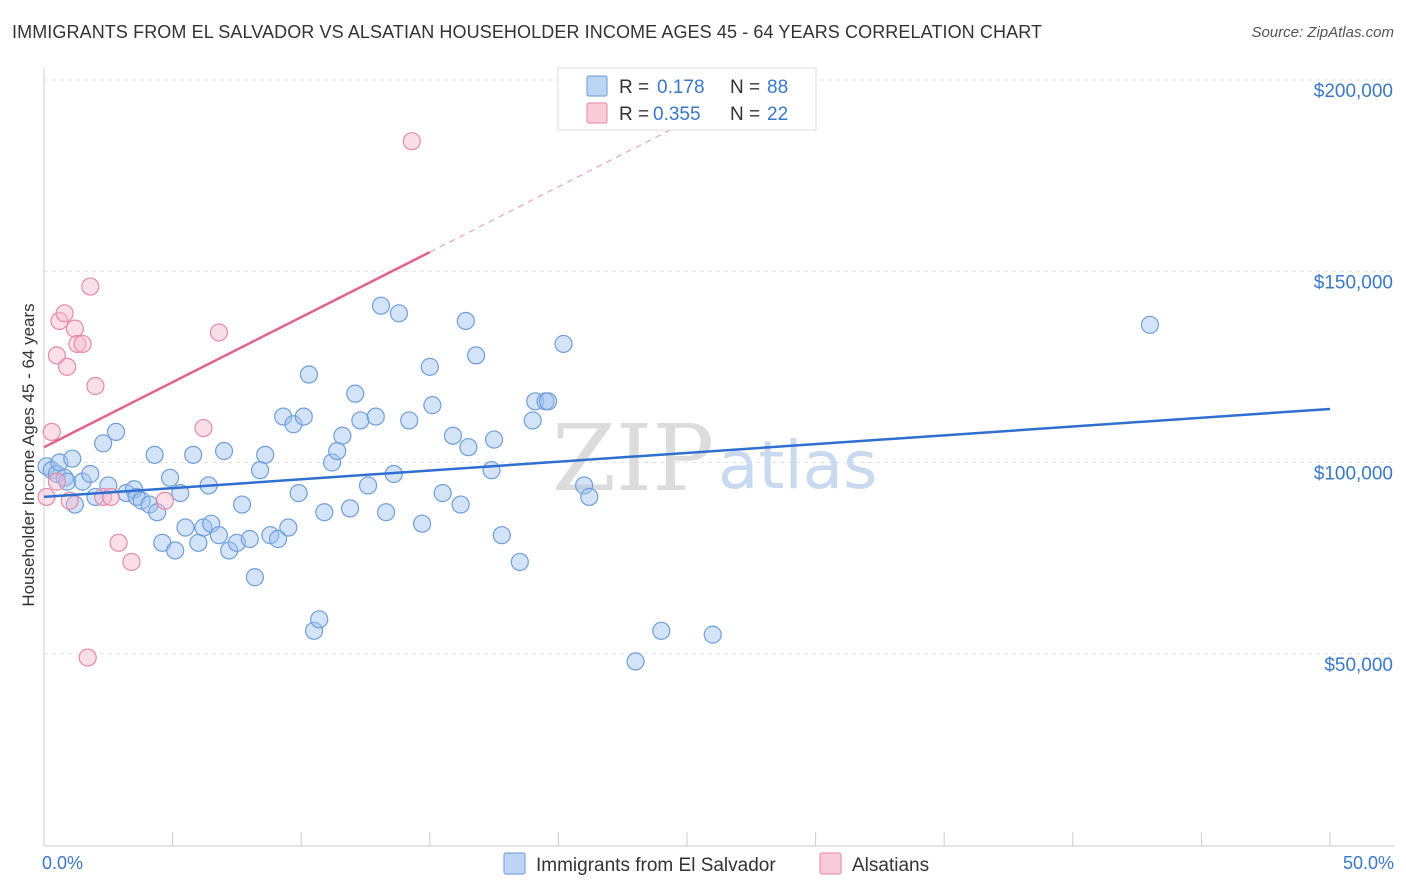 This screenshot has height=892, width=1406. What do you see at coordinates (830, 863) in the screenshot?
I see `series-legend-swatch-pink` at bounding box center [830, 863].